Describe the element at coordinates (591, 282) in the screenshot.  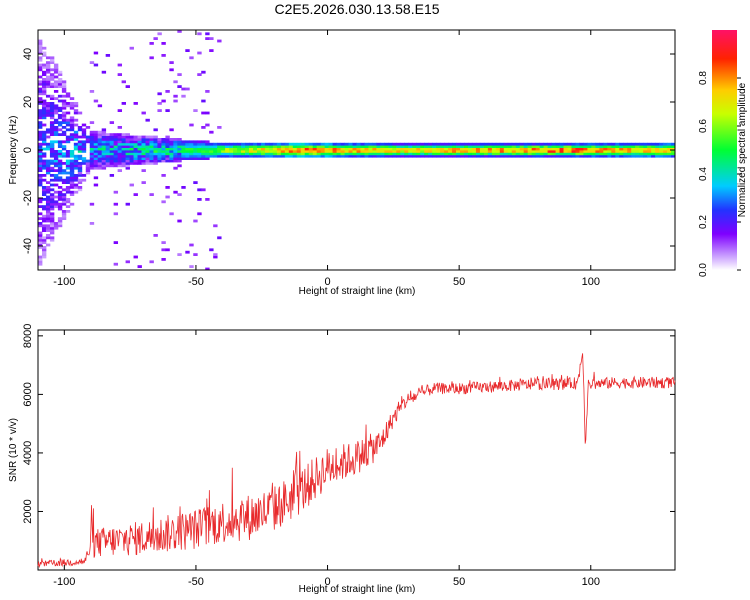
I see `spectrogram-xtick-label: 100` at that location.